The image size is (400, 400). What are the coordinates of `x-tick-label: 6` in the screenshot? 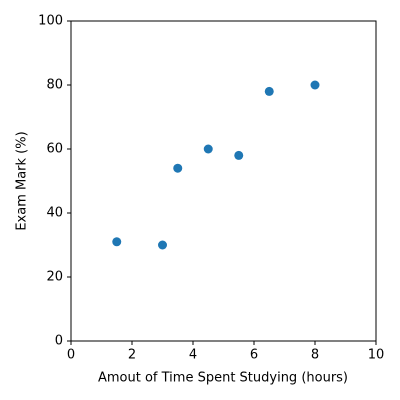 It's located at (254, 355).